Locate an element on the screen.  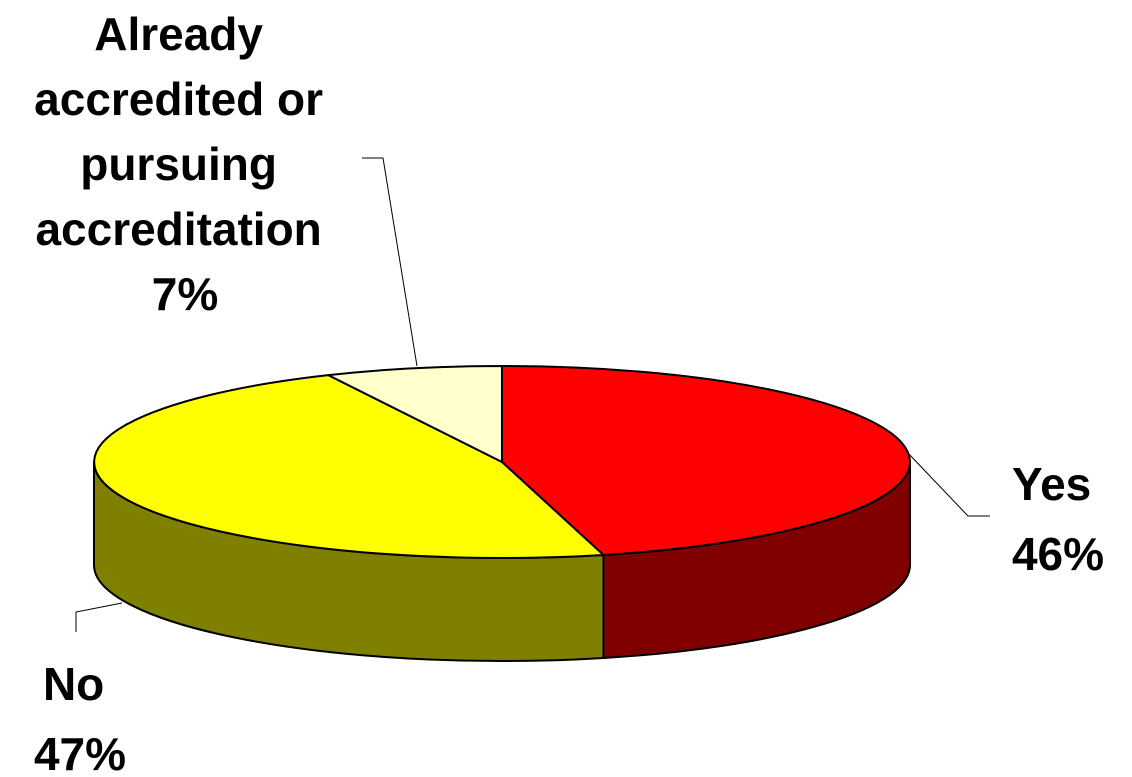
leader-line-accredited is located at coordinates (390, 262).